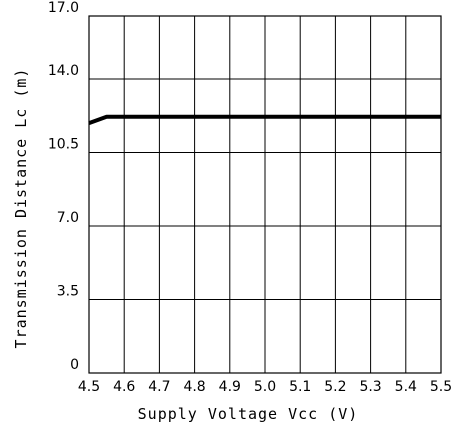  I want to click on y-tick-label: 17.0, so click(63, 8).